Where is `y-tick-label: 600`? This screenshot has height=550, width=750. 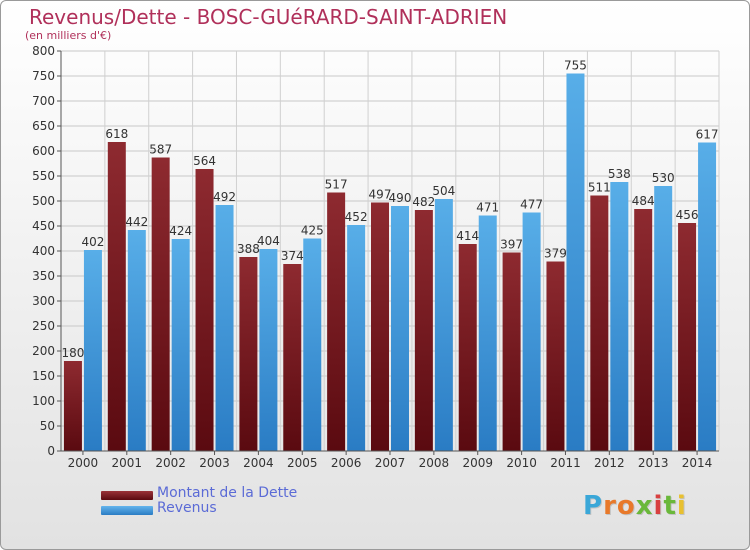
y-tick-label: 600 is located at coordinates (43, 151).